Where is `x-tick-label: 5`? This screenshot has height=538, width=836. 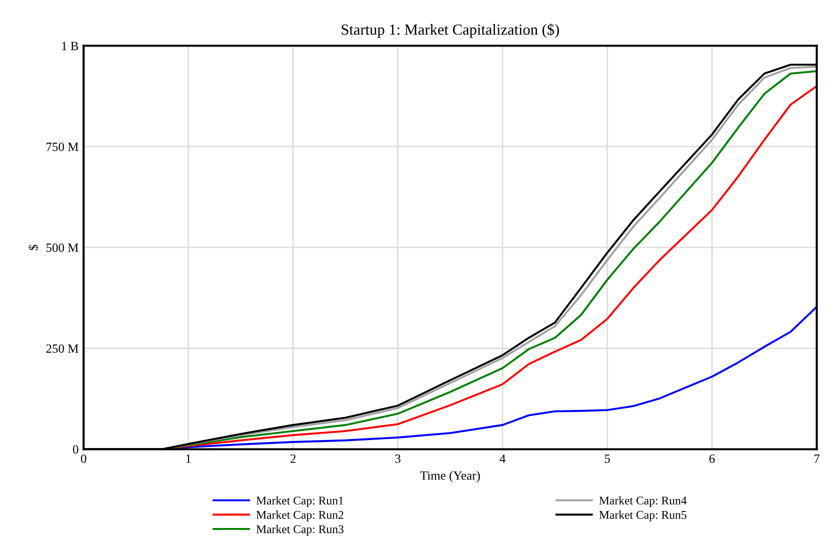 x-tick-label: 5 is located at coordinates (607, 458).